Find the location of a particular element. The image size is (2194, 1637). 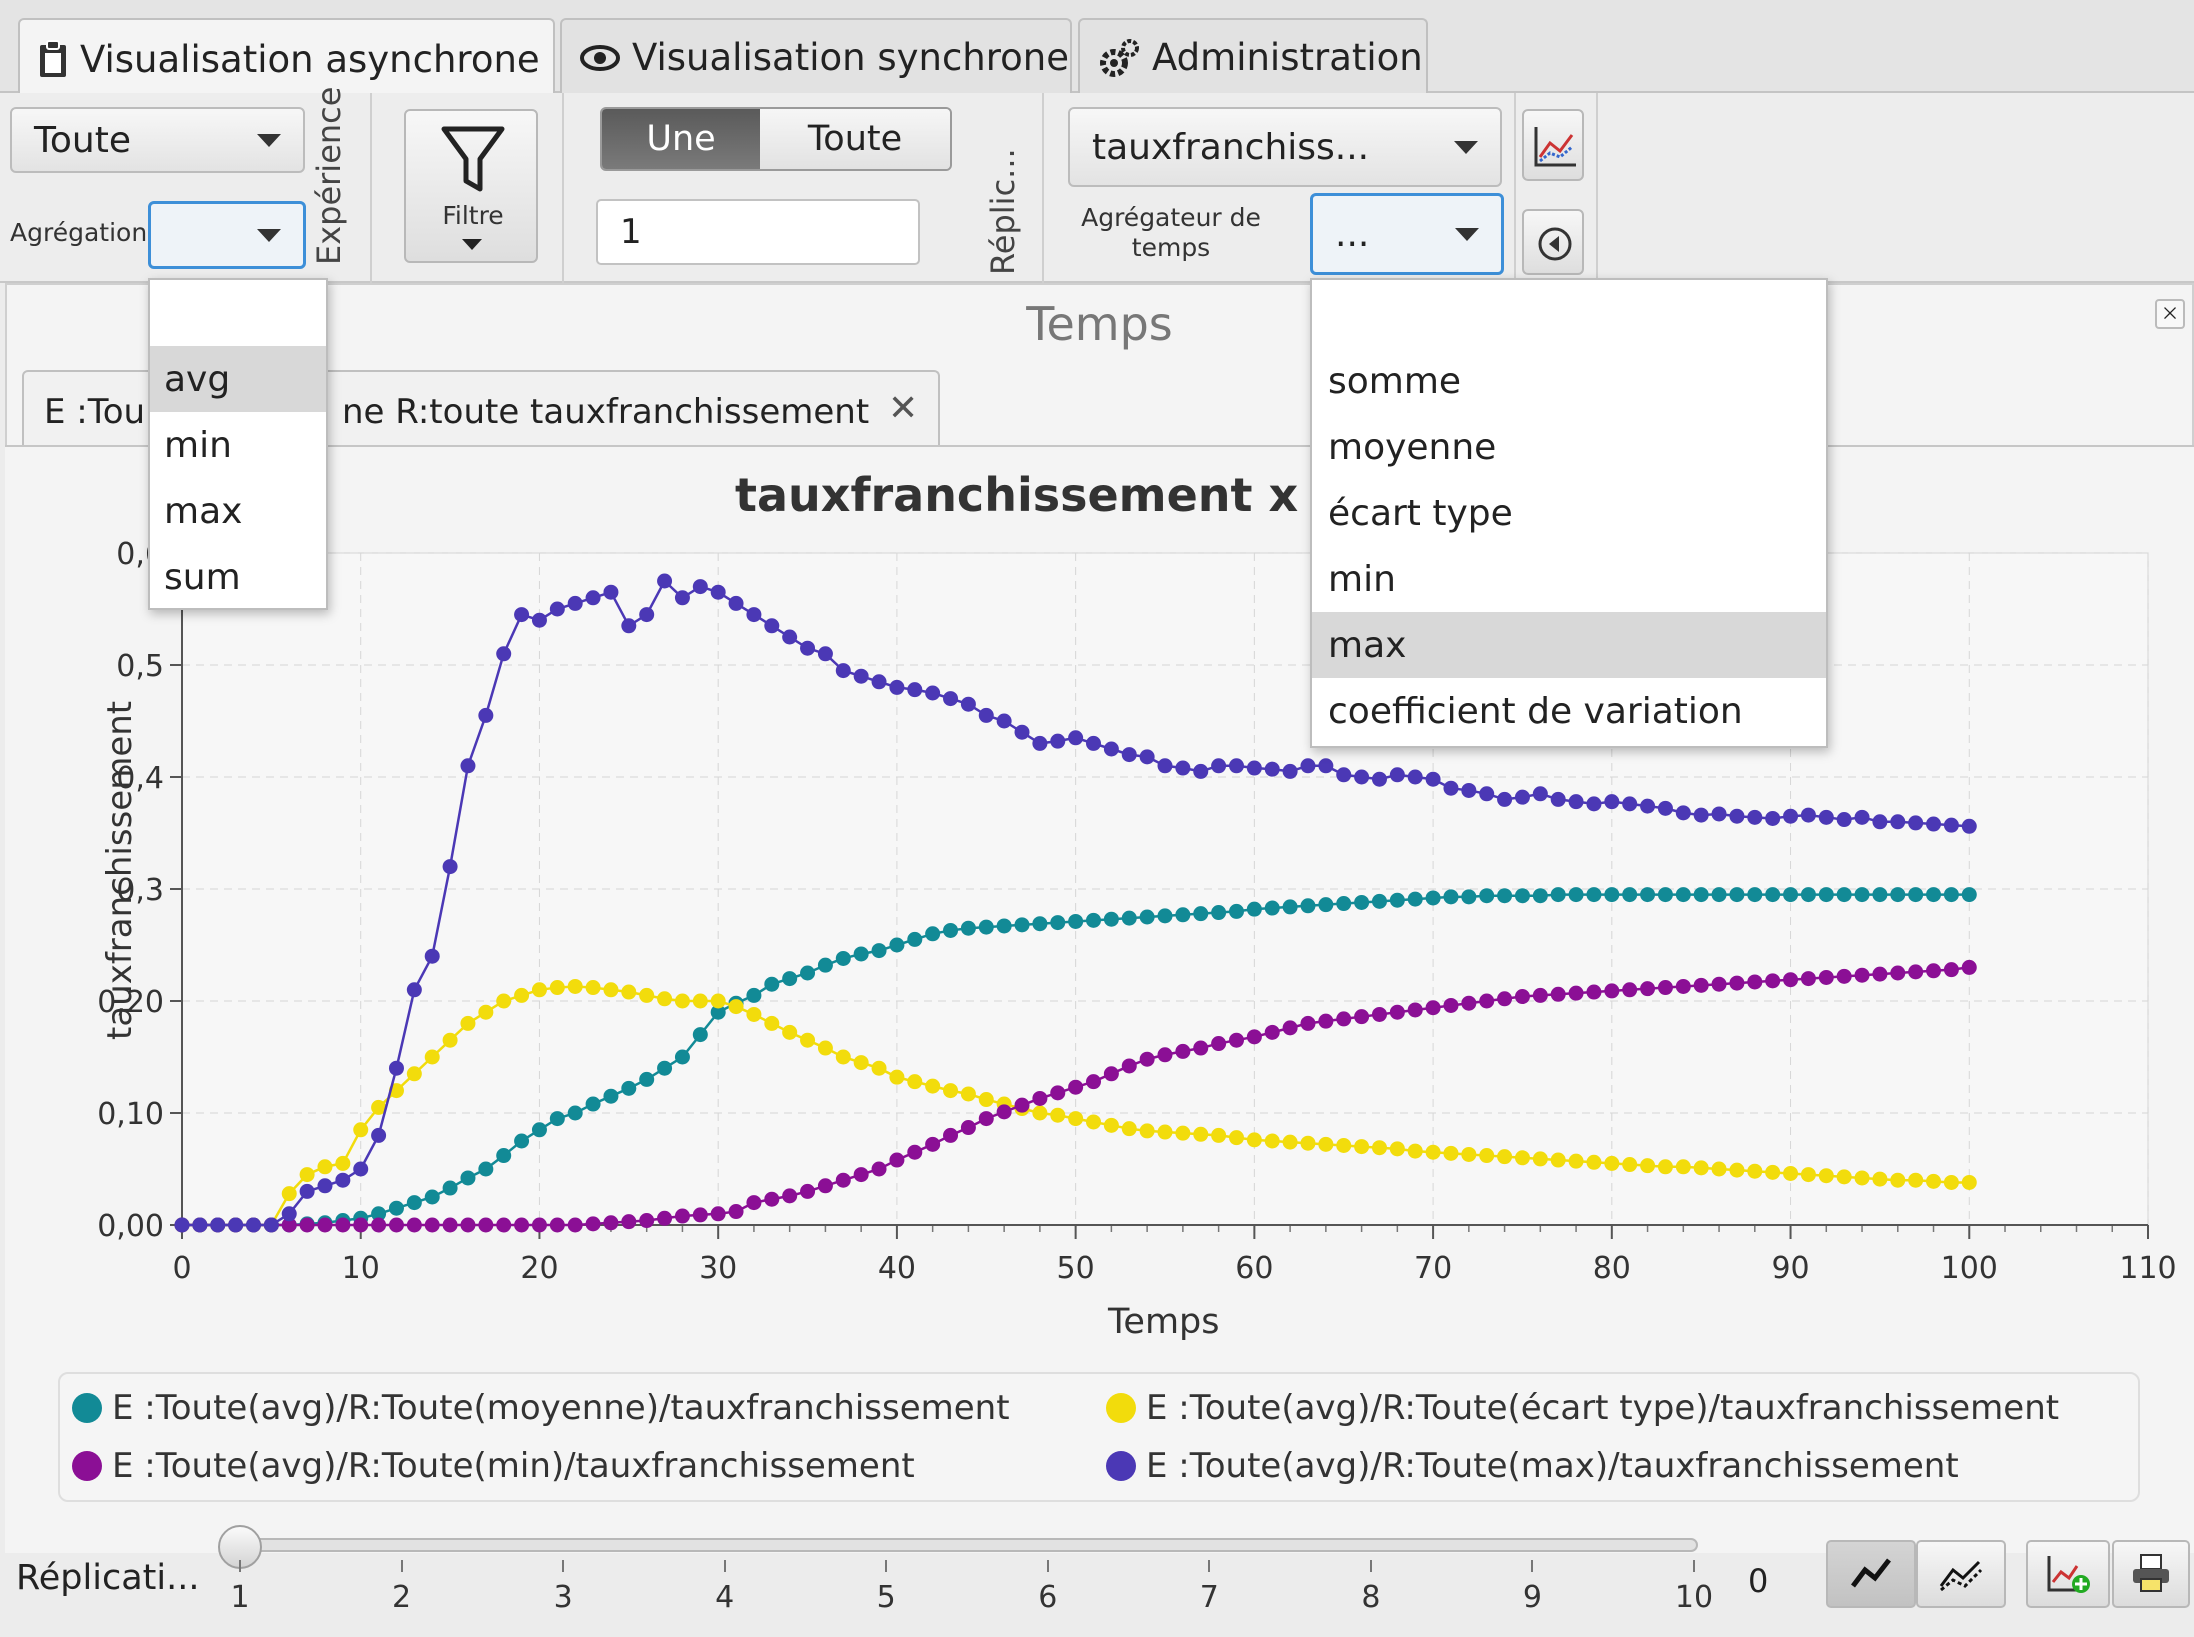

print-button is located at coordinates (2151, 1574).